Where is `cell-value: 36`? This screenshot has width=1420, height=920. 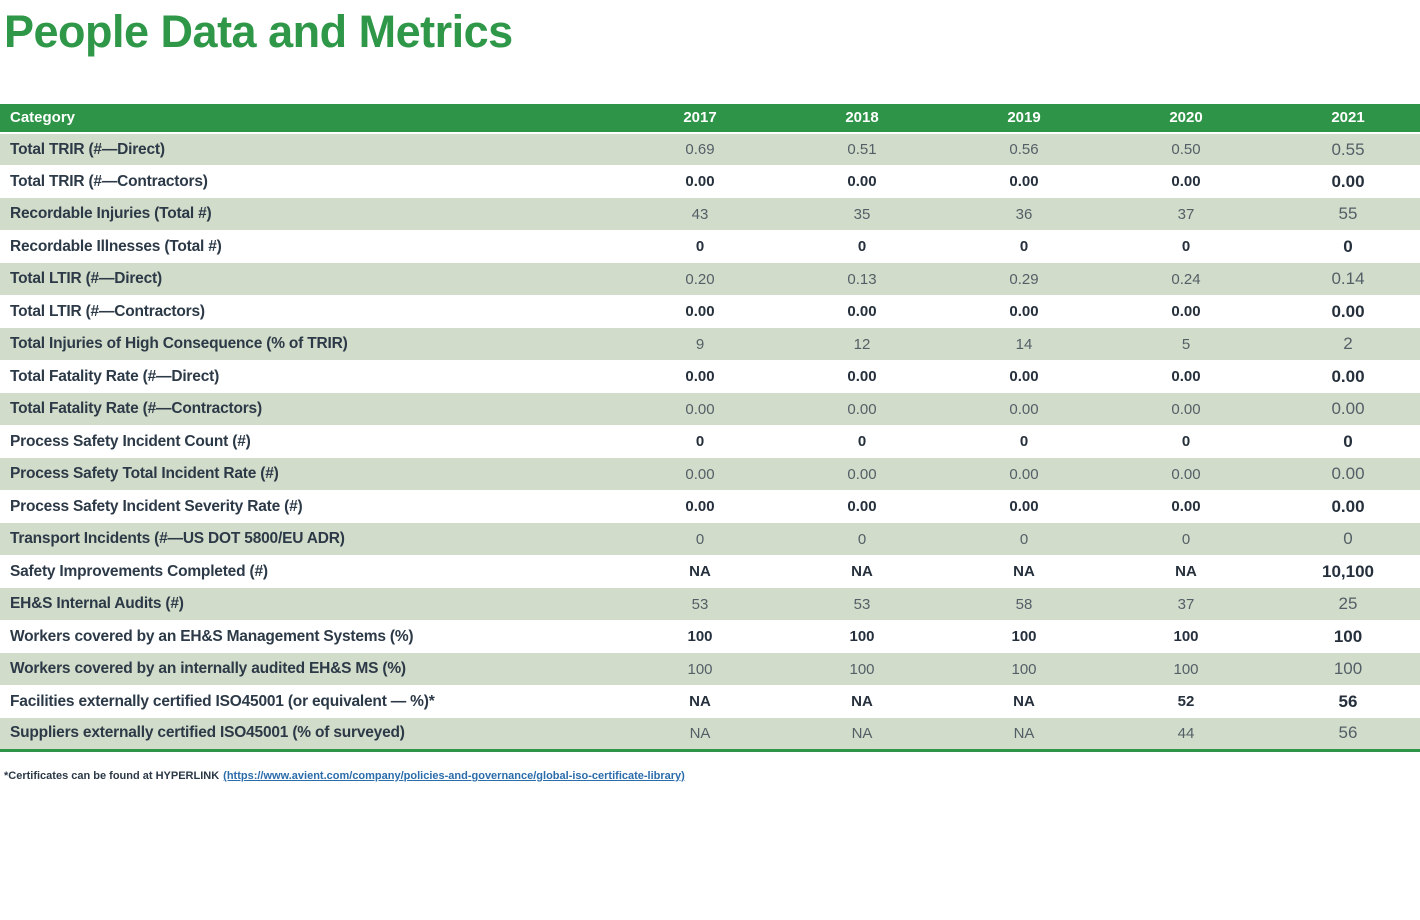 cell-value: 36 is located at coordinates (1024, 214).